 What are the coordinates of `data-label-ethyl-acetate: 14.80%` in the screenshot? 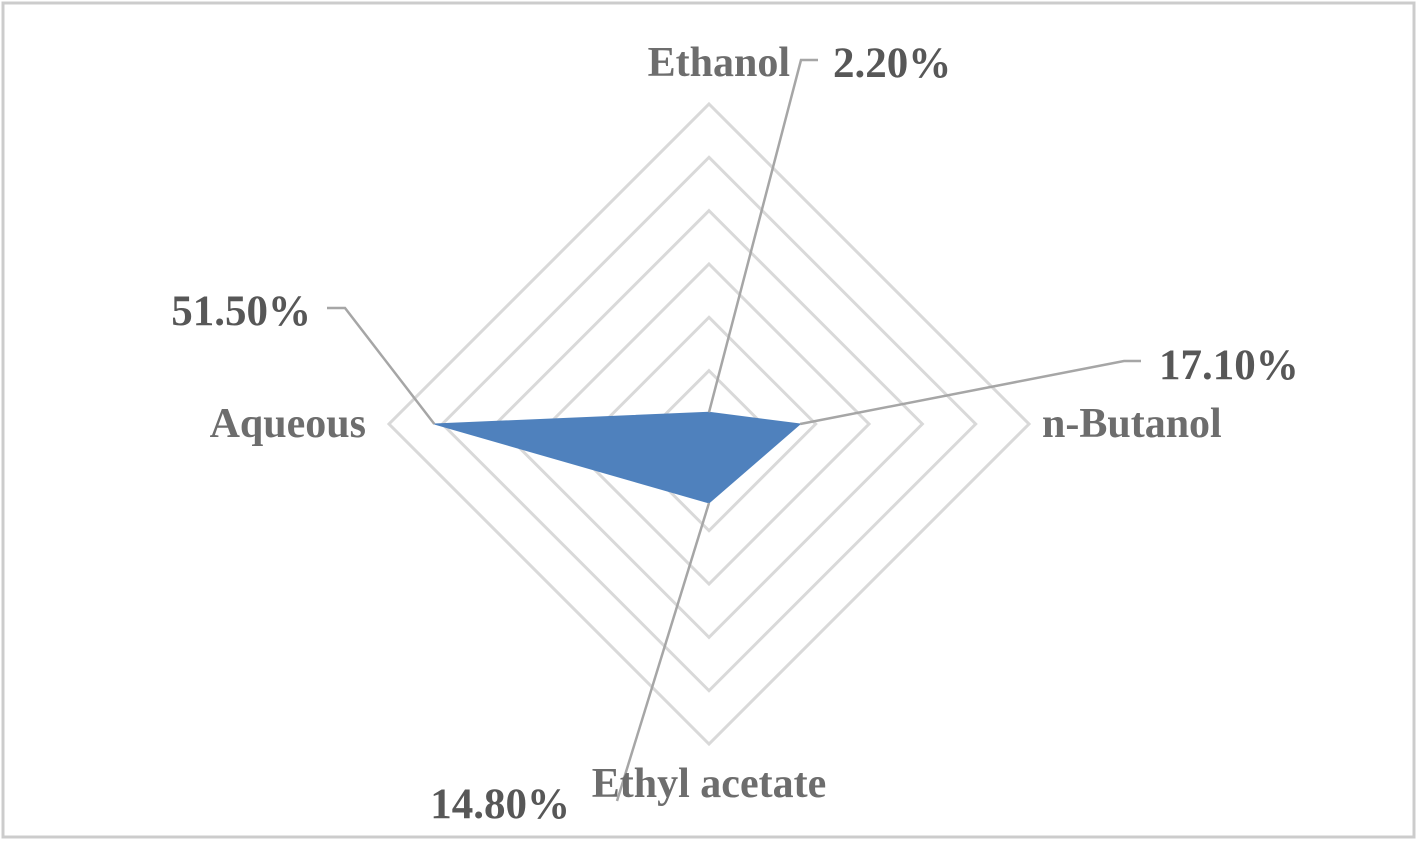 It's located at (500, 804).